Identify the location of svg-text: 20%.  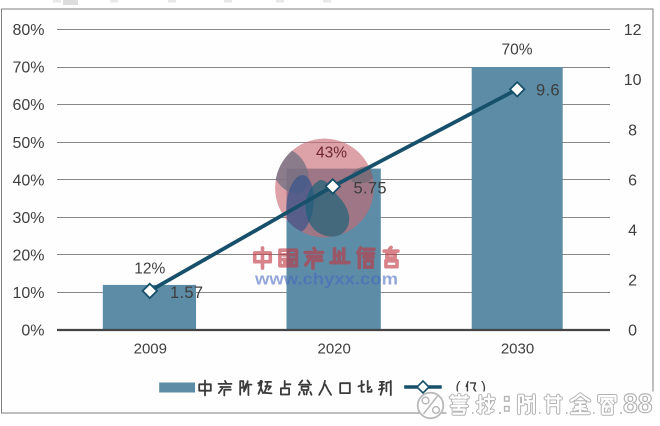
(28, 255).